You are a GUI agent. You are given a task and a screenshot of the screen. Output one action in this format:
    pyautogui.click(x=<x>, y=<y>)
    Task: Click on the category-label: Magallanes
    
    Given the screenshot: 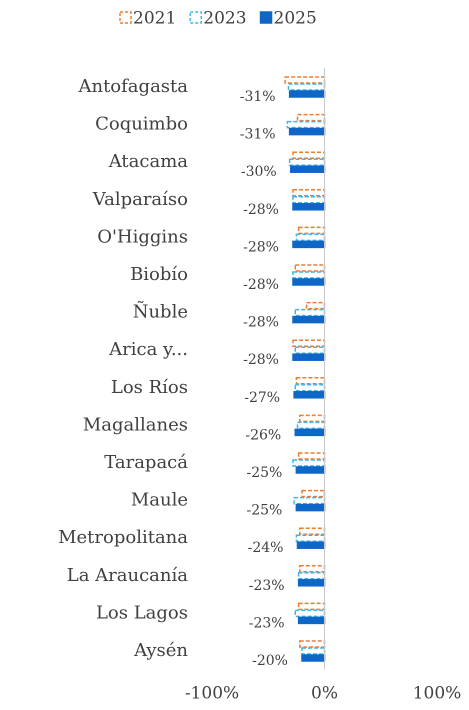 What is the action you would take?
    pyautogui.click(x=135, y=424)
    